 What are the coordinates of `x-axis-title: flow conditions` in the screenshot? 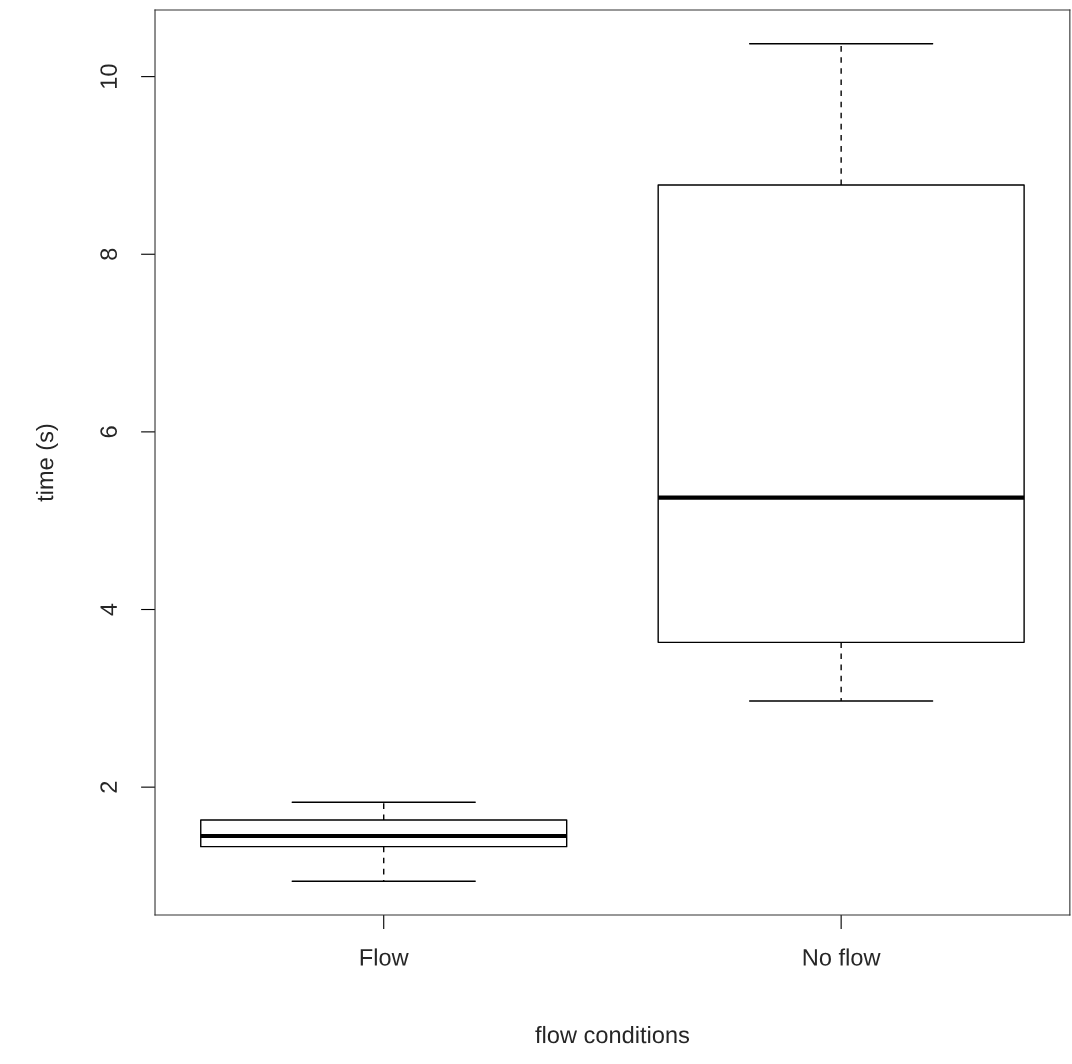 It's located at (612, 1034).